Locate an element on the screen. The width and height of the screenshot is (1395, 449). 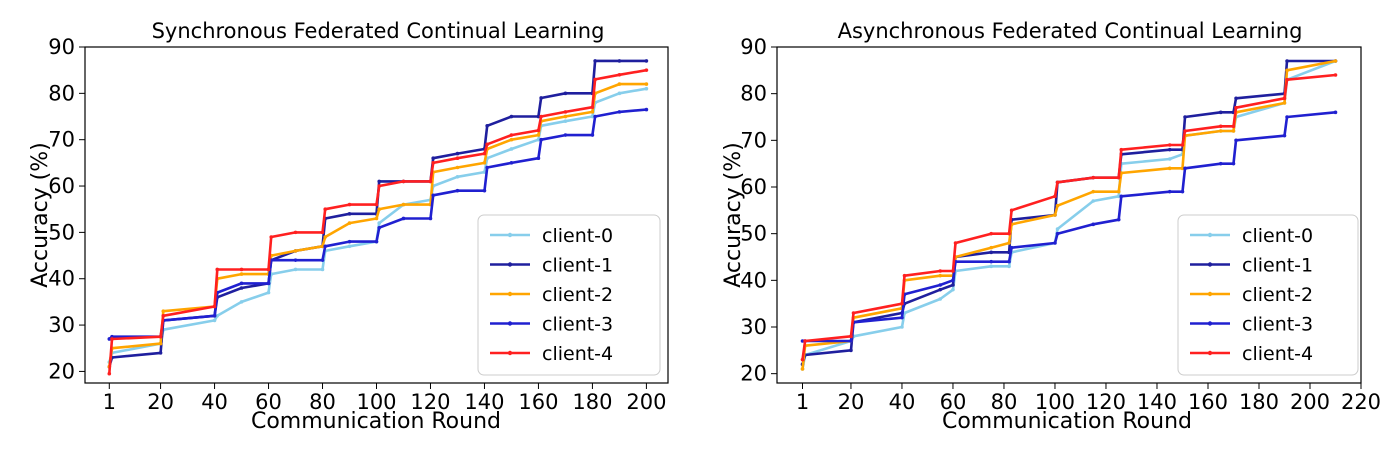
x-tick-label: 220 is located at coordinates (1361, 402).